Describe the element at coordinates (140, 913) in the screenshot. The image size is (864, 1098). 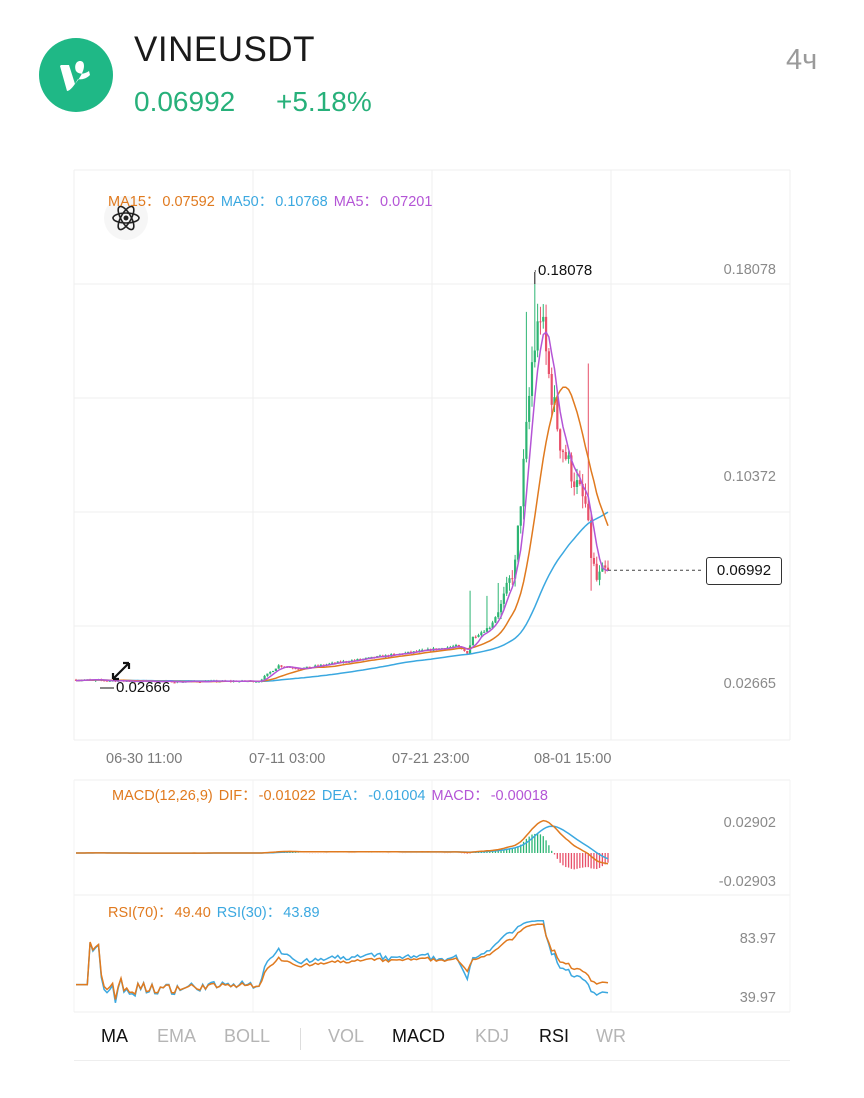
I see `rsi70-label: RSI(70)：` at that location.